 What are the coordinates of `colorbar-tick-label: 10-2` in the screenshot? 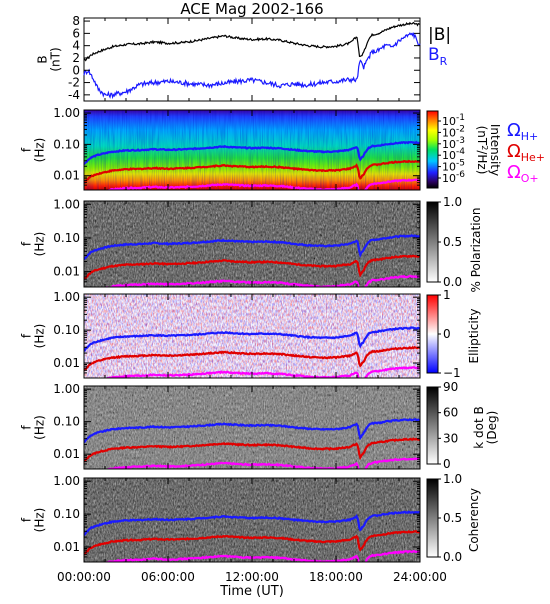 It's located at (453, 131).